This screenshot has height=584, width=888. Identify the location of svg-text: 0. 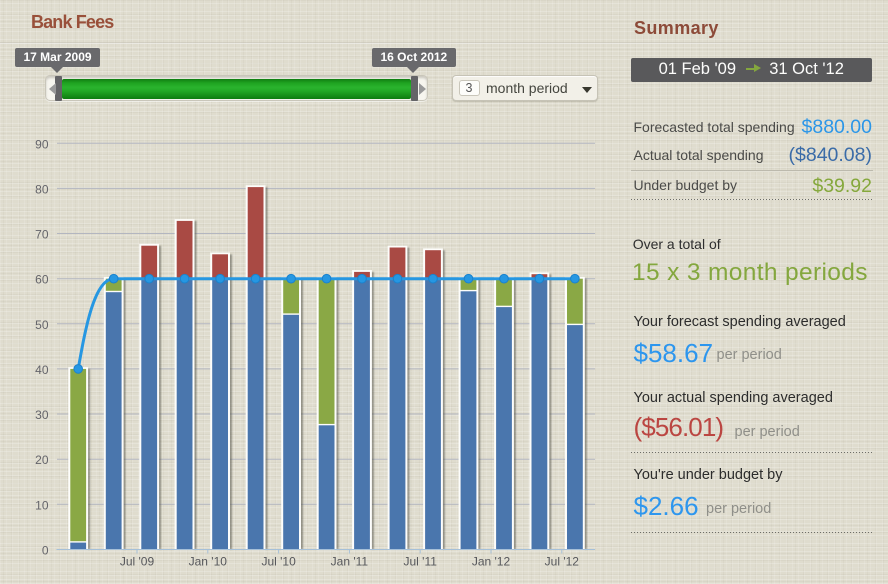
(45, 550).